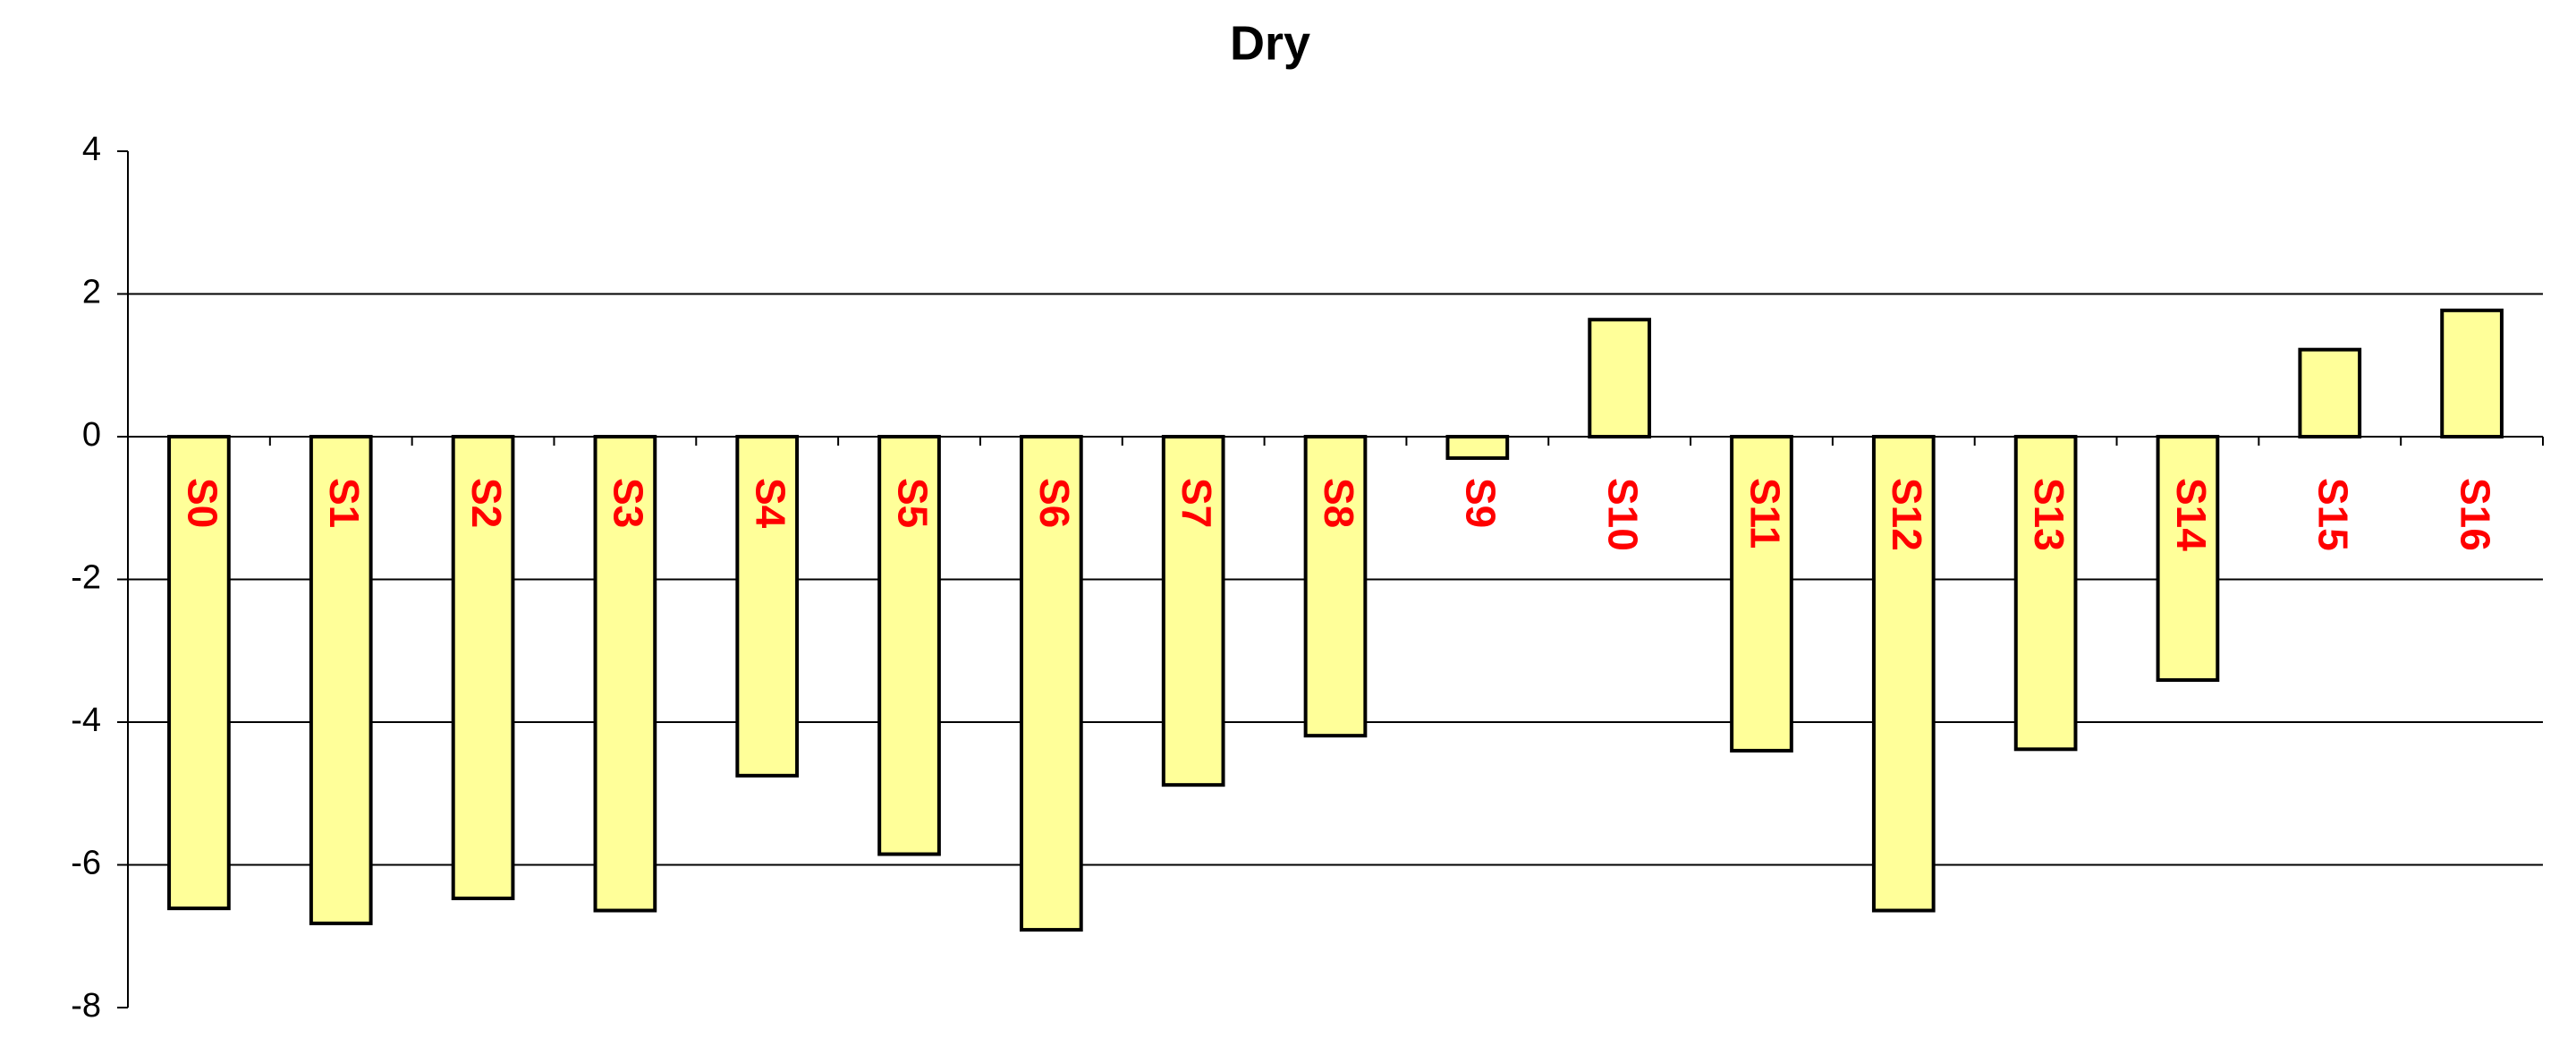 The width and height of the screenshot is (2576, 1038). What do you see at coordinates (1622, 514) in the screenshot?
I see `x-tick-label: S10` at bounding box center [1622, 514].